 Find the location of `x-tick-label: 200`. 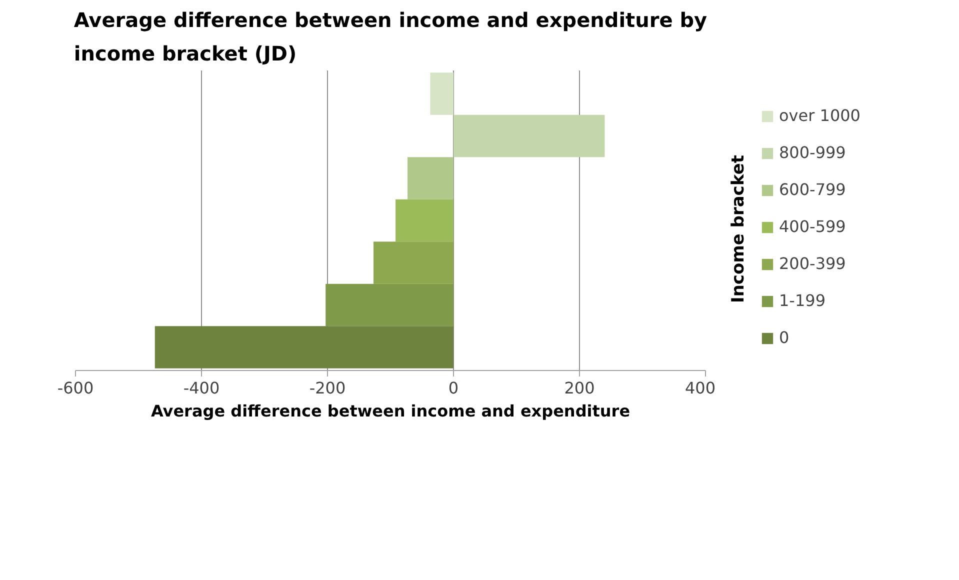

x-tick-label: 200 is located at coordinates (579, 388).